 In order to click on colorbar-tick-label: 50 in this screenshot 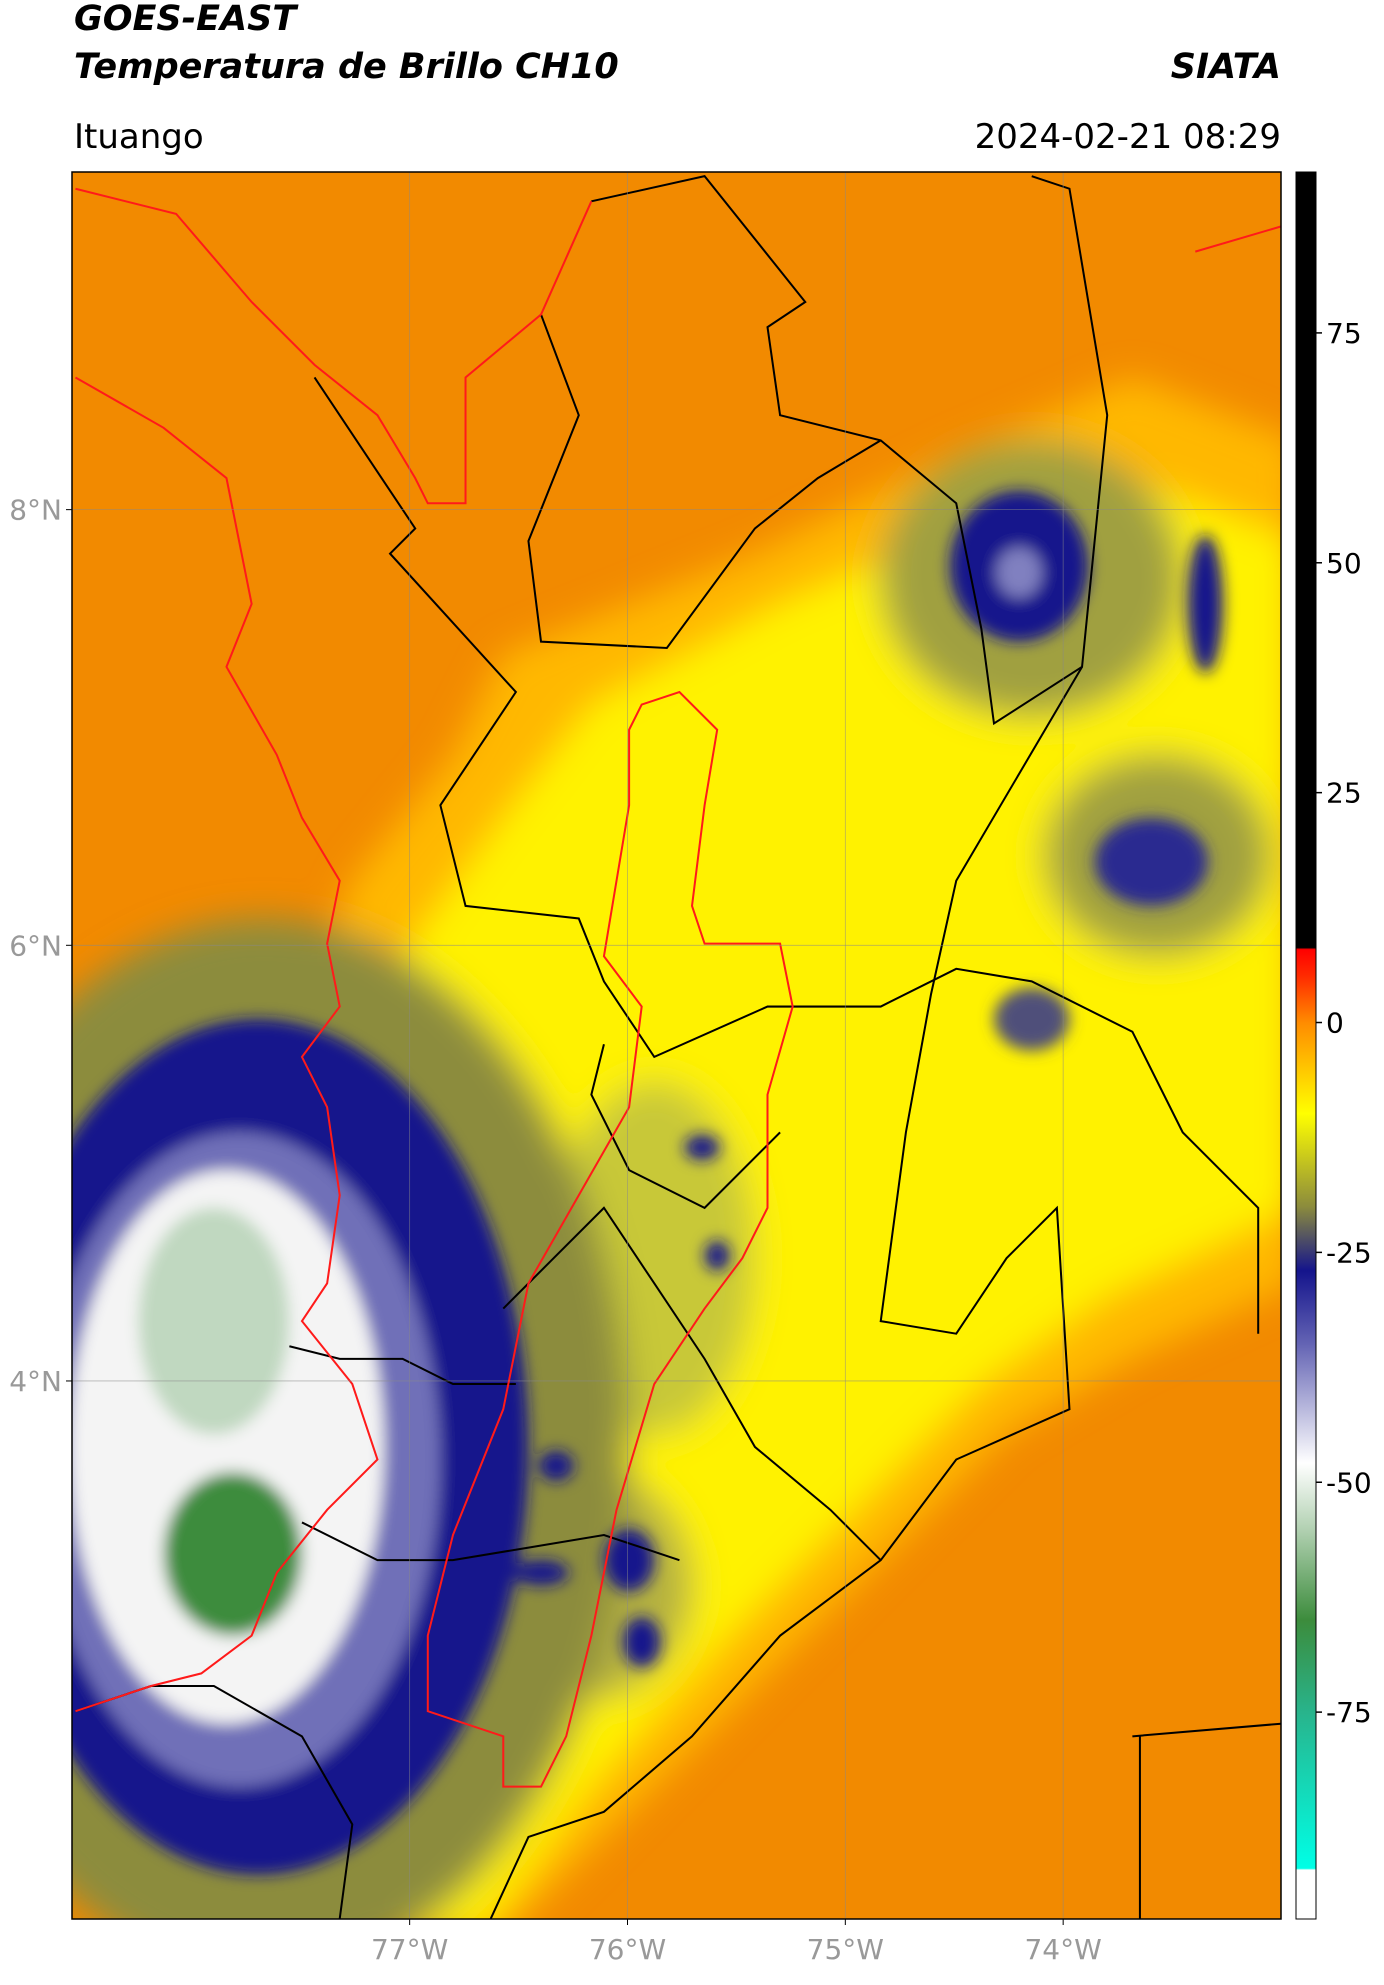, I will do `click(1344, 563)`.